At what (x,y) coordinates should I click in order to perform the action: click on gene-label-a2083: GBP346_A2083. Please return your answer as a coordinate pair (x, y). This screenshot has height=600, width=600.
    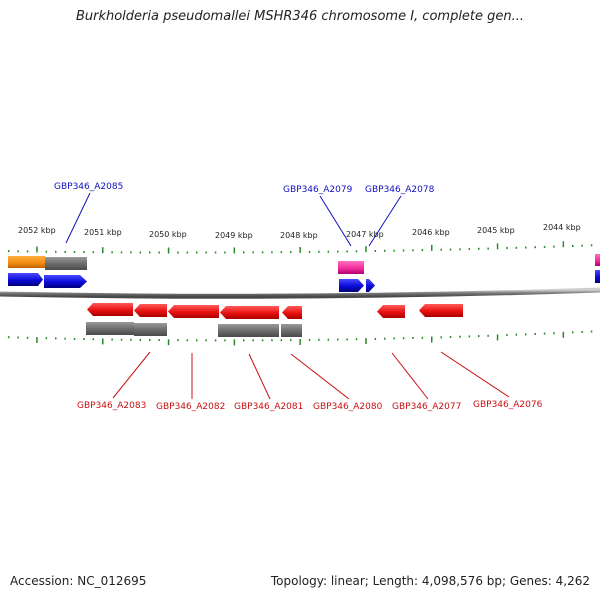
    Looking at the image, I should click on (111, 406).